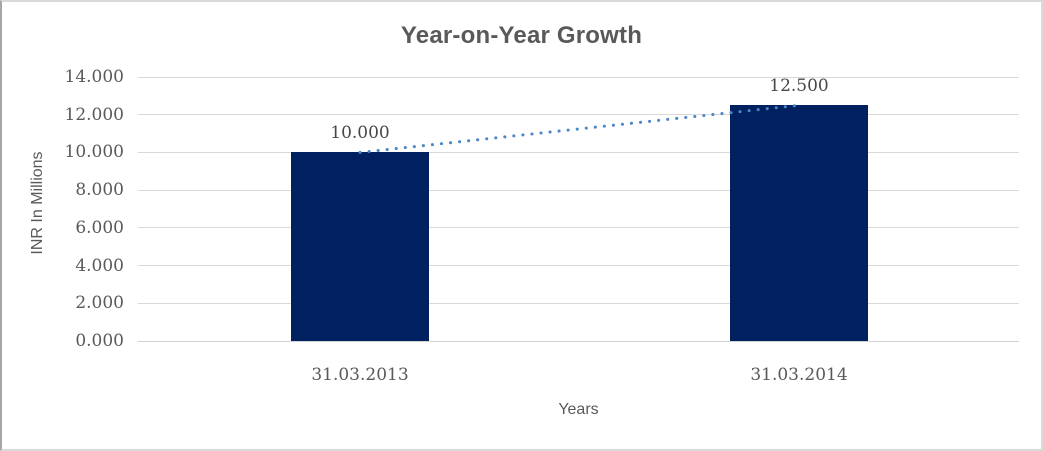 The image size is (1043, 451). I want to click on chart-title: Year-on-Year Growth, so click(521, 35).